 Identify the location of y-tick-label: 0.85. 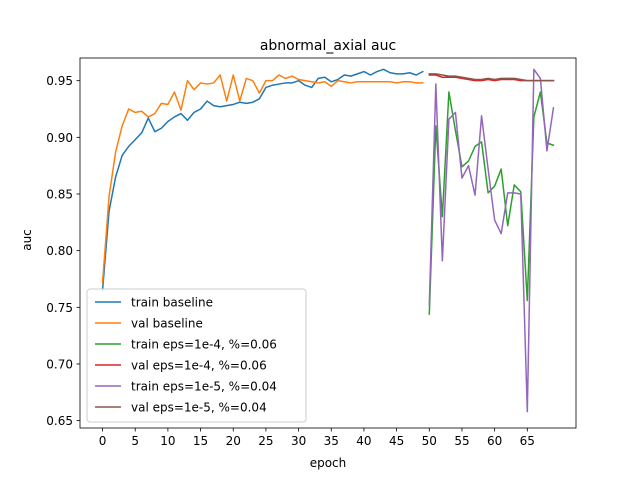
(59, 194).